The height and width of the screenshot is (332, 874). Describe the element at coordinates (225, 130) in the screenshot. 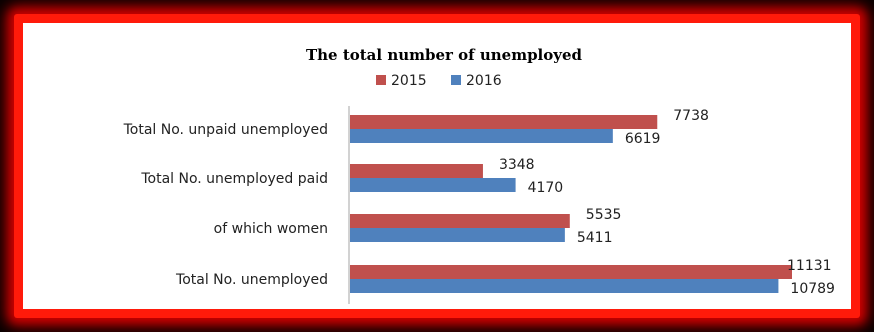

I see `category-label: Total No. unpaid unemployed` at that location.